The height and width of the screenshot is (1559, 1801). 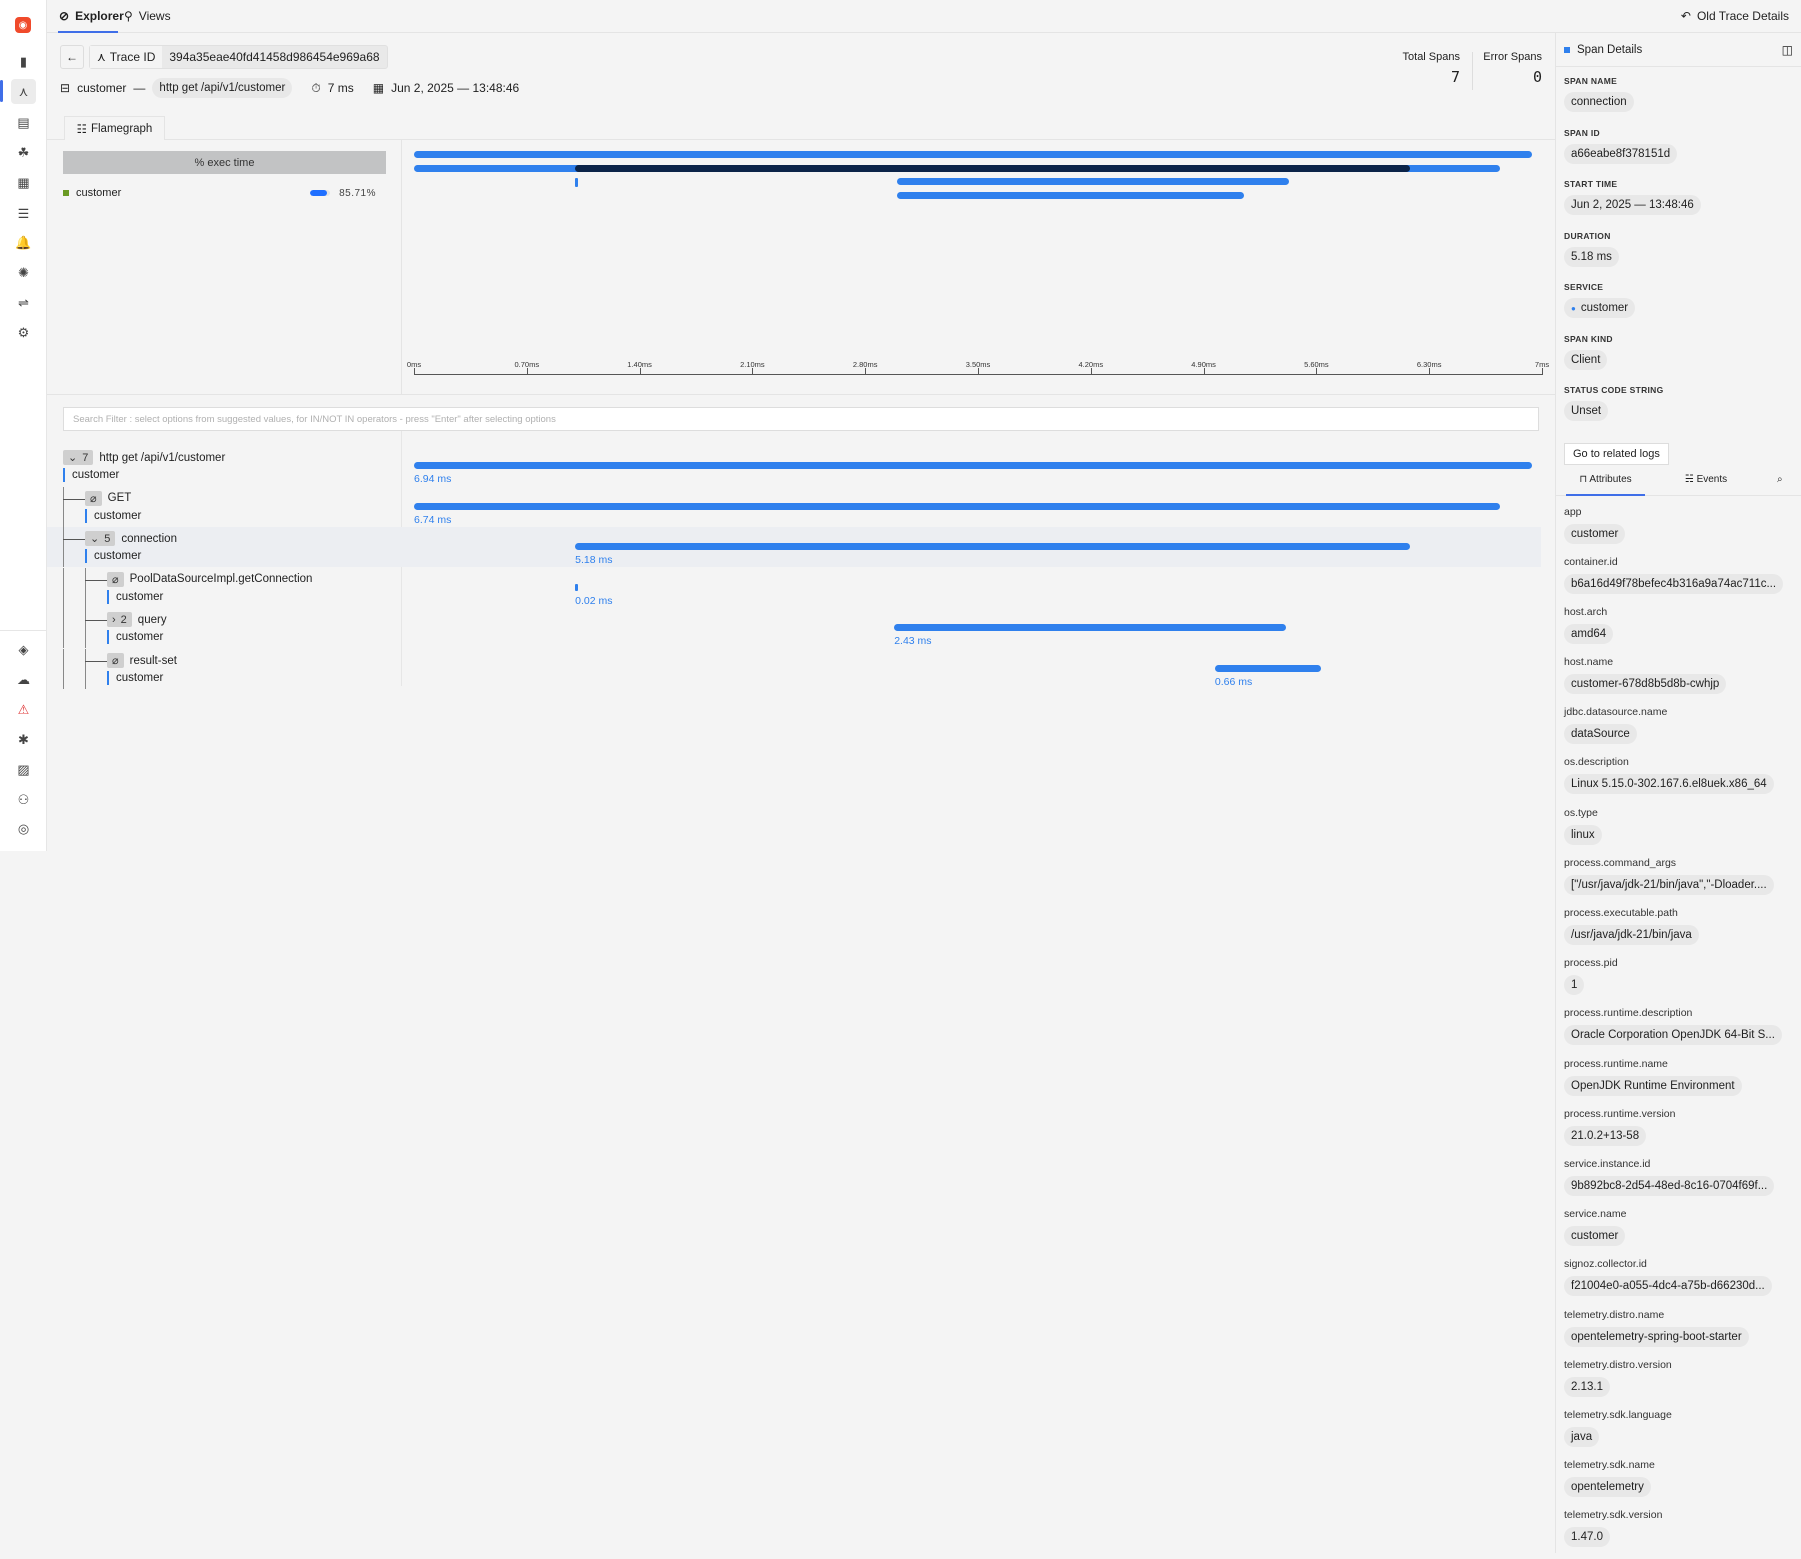 I want to click on flamegraph-panel, so click(x=801, y=267).